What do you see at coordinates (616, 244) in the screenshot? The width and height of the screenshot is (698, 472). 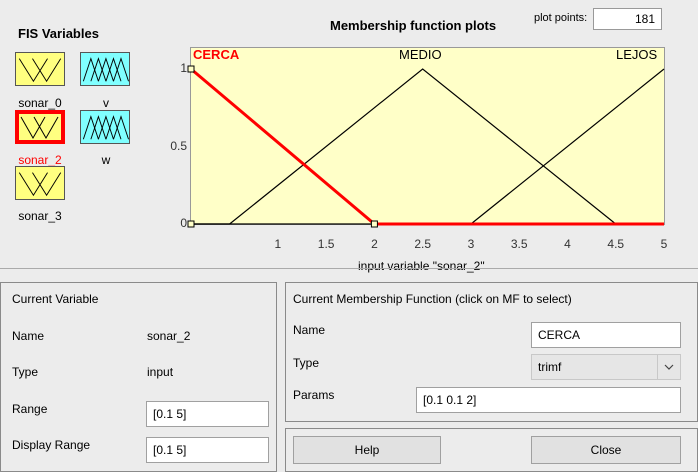 I see `x-tick-label: 4.5` at bounding box center [616, 244].